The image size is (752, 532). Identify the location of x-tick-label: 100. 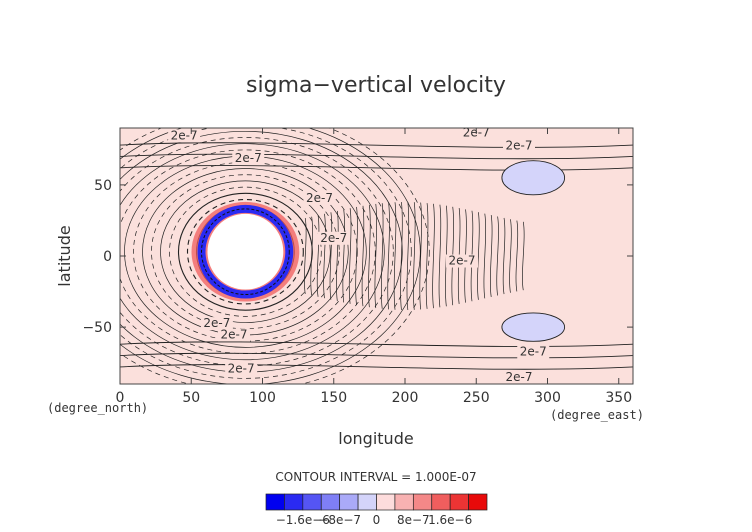
(262, 398).